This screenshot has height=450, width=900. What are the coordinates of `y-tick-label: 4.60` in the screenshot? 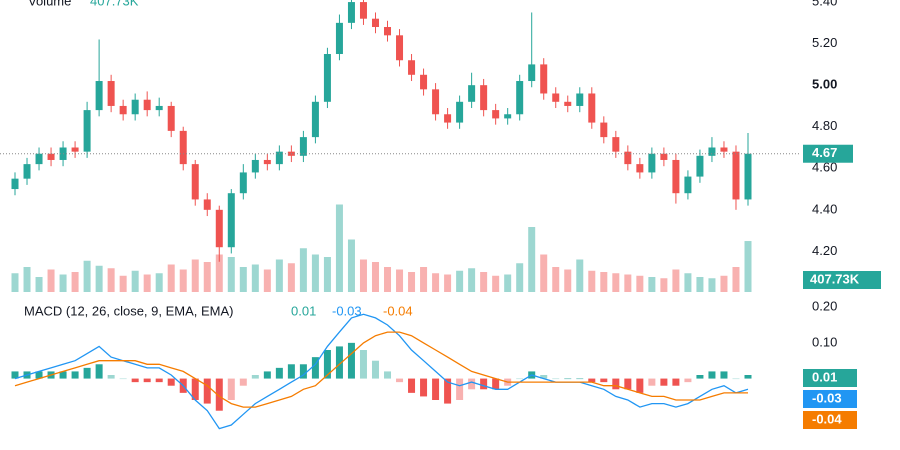 It's located at (824, 167).